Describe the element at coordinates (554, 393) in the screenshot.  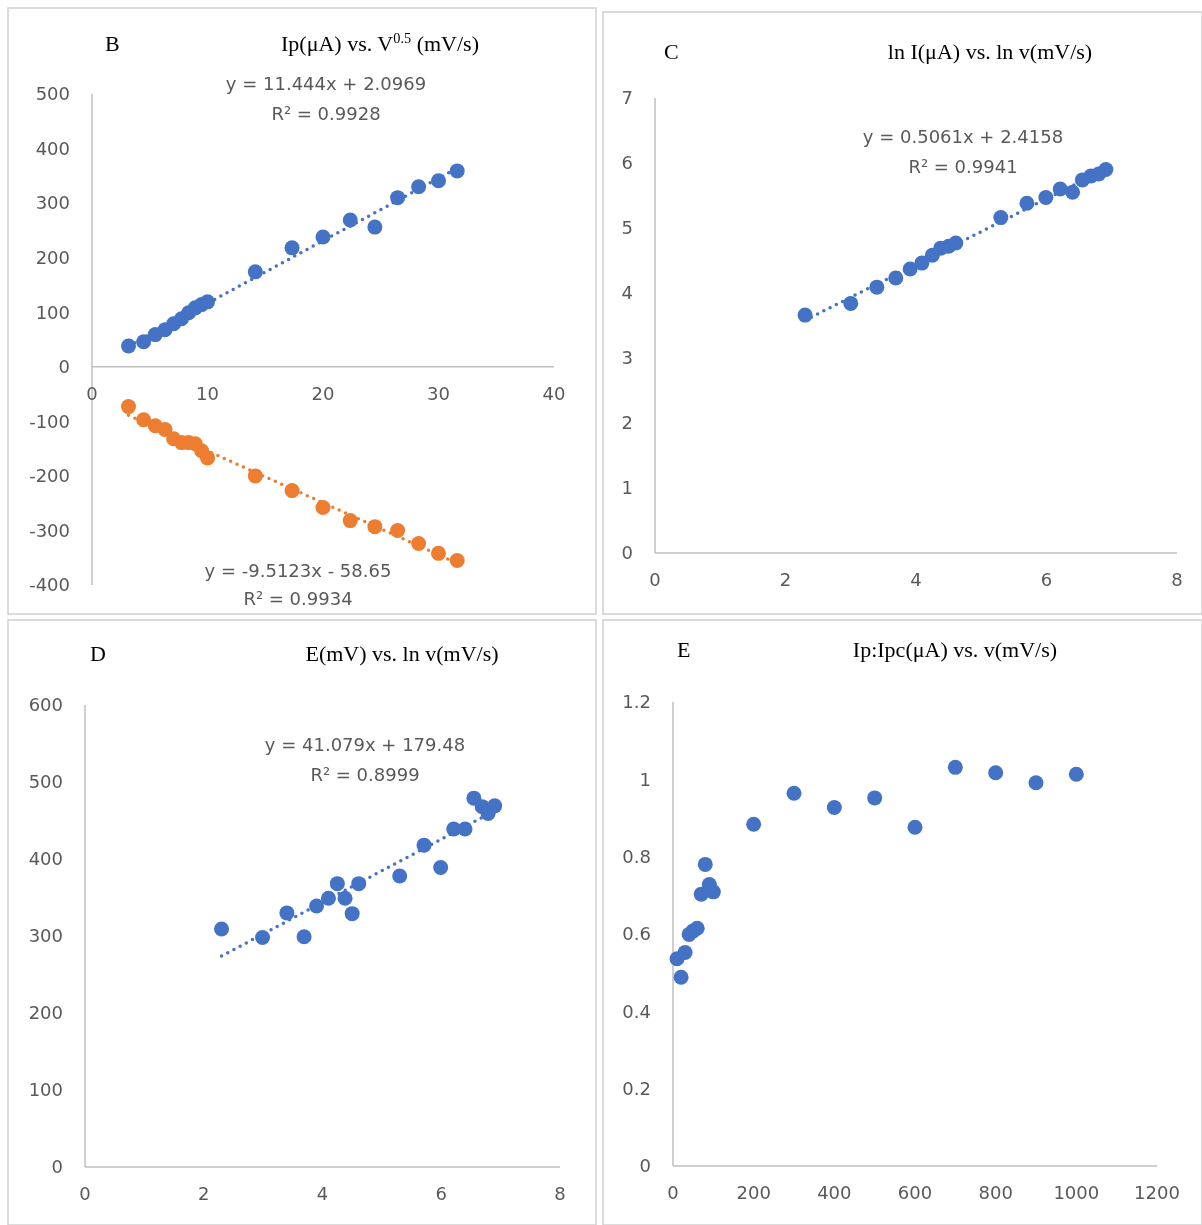
I see `x-tick-label: 40` at that location.